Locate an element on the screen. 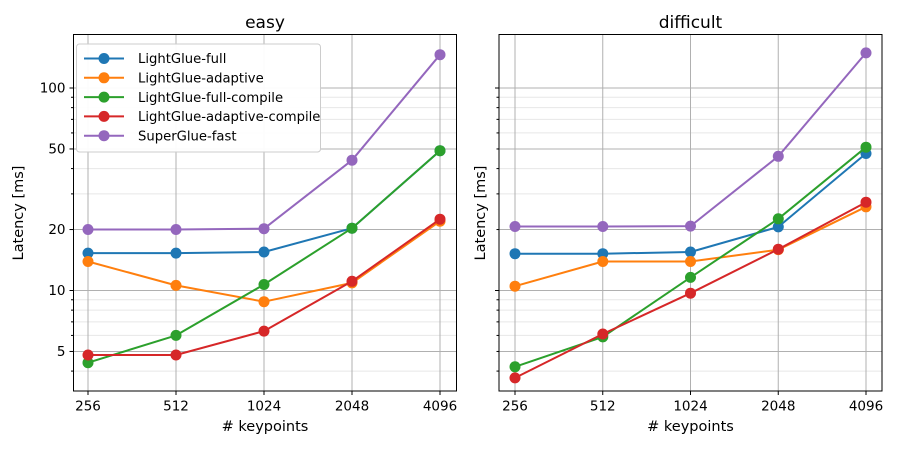  y-tick-label: 5 is located at coordinates (61, 352).